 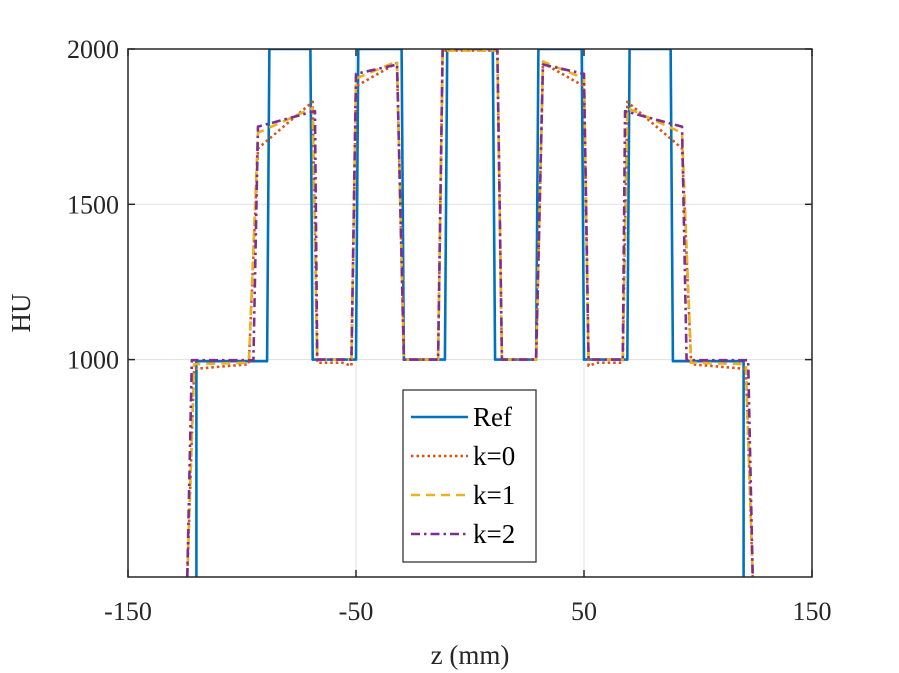 What do you see at coordinates (494, 534) in the screenshot?
I see `legend-label: k=2` at bounding box center [494, 534].